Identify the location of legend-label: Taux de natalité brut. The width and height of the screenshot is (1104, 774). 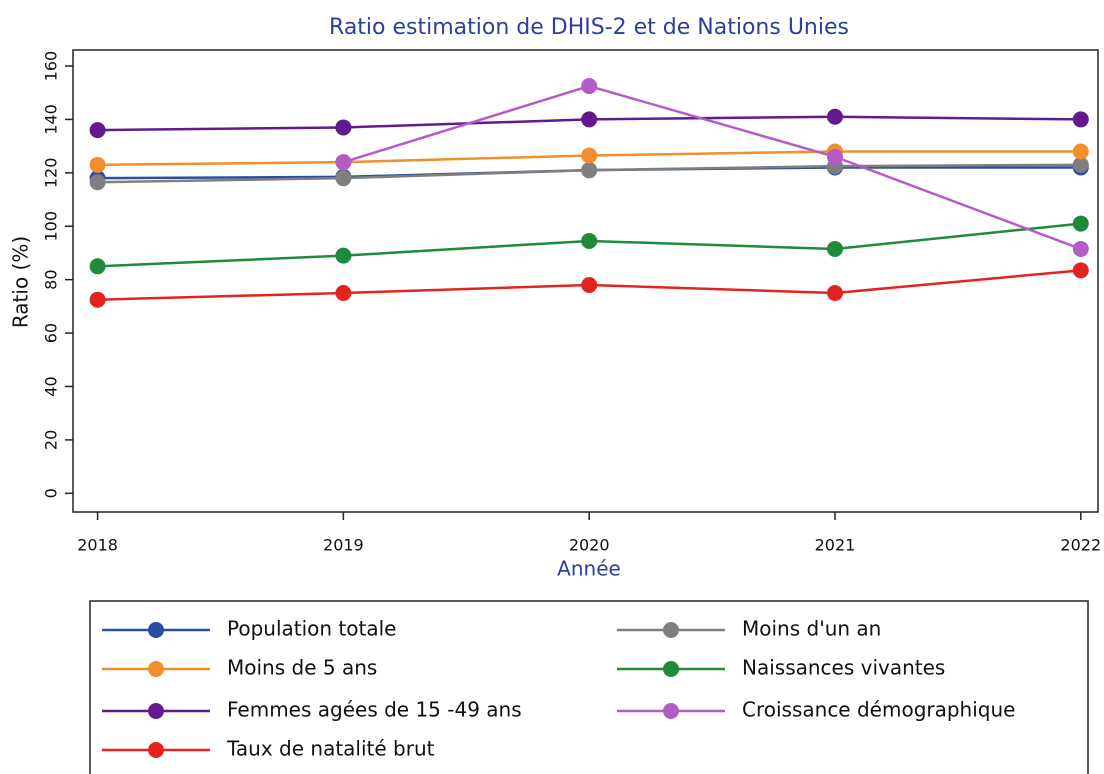
(330, 749).